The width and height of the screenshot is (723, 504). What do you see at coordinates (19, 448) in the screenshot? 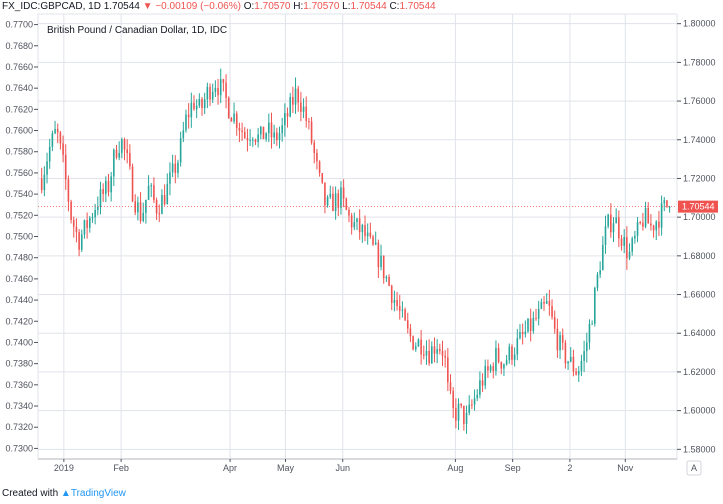
I see `left-tick-label: 0.7300` at bounding box center [19, 448].